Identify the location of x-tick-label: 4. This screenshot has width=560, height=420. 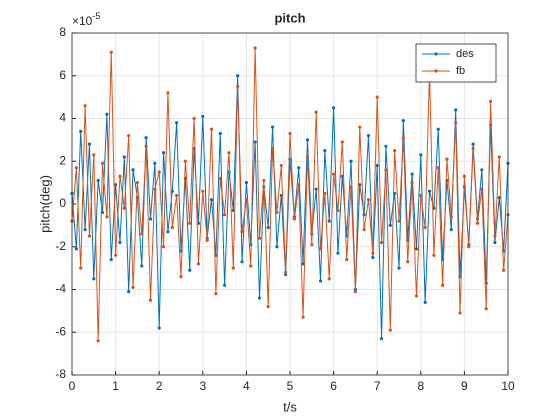
(246, 386).